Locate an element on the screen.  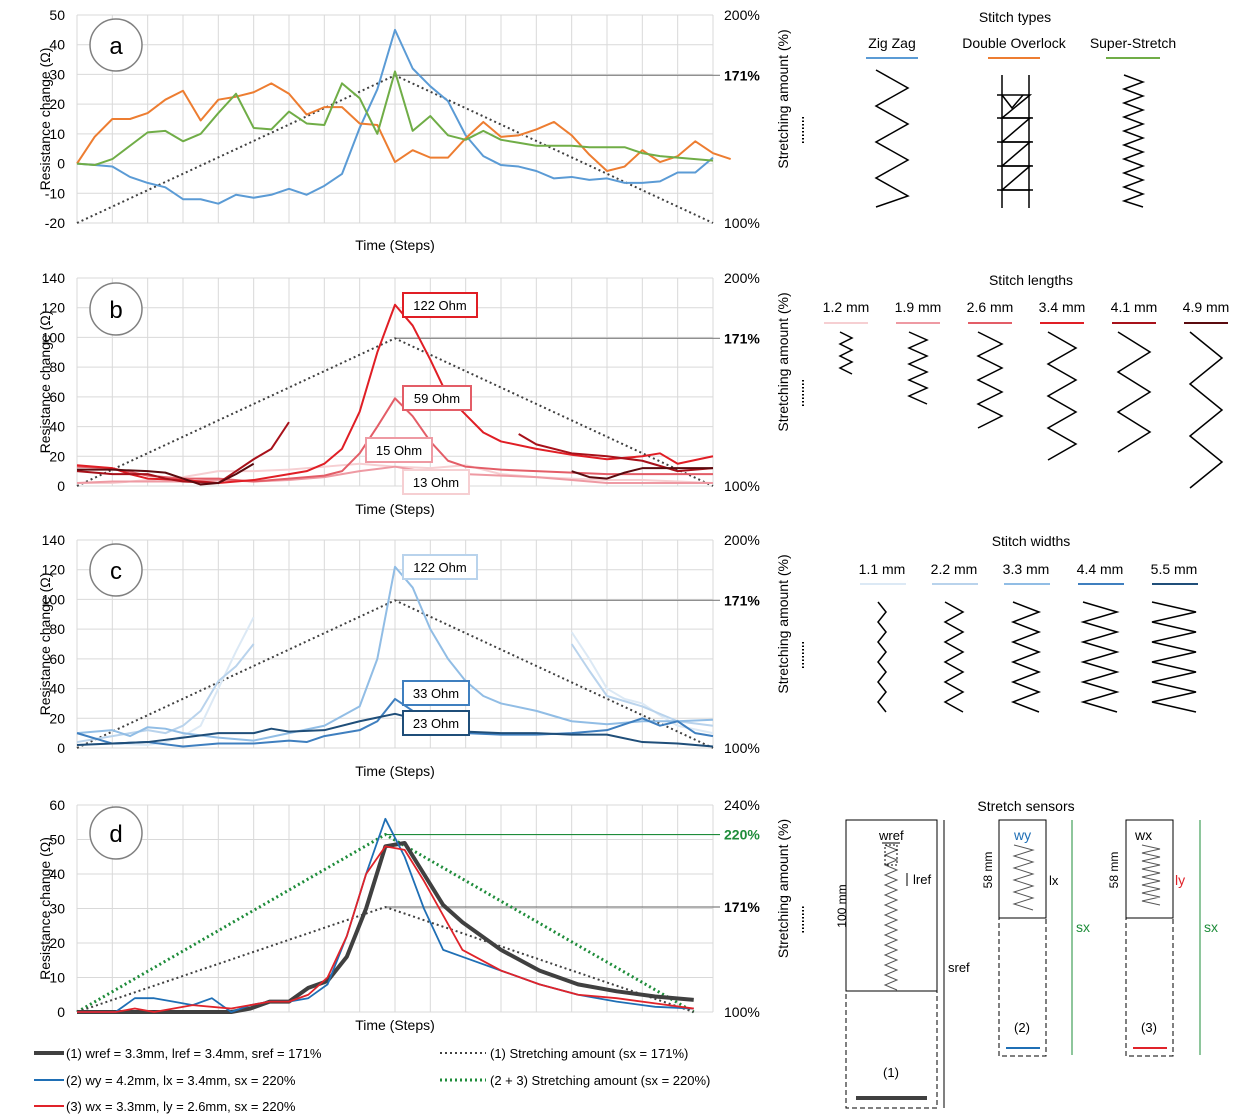
sensor-3-label: (3) is located at coordinates (1149, 1027).